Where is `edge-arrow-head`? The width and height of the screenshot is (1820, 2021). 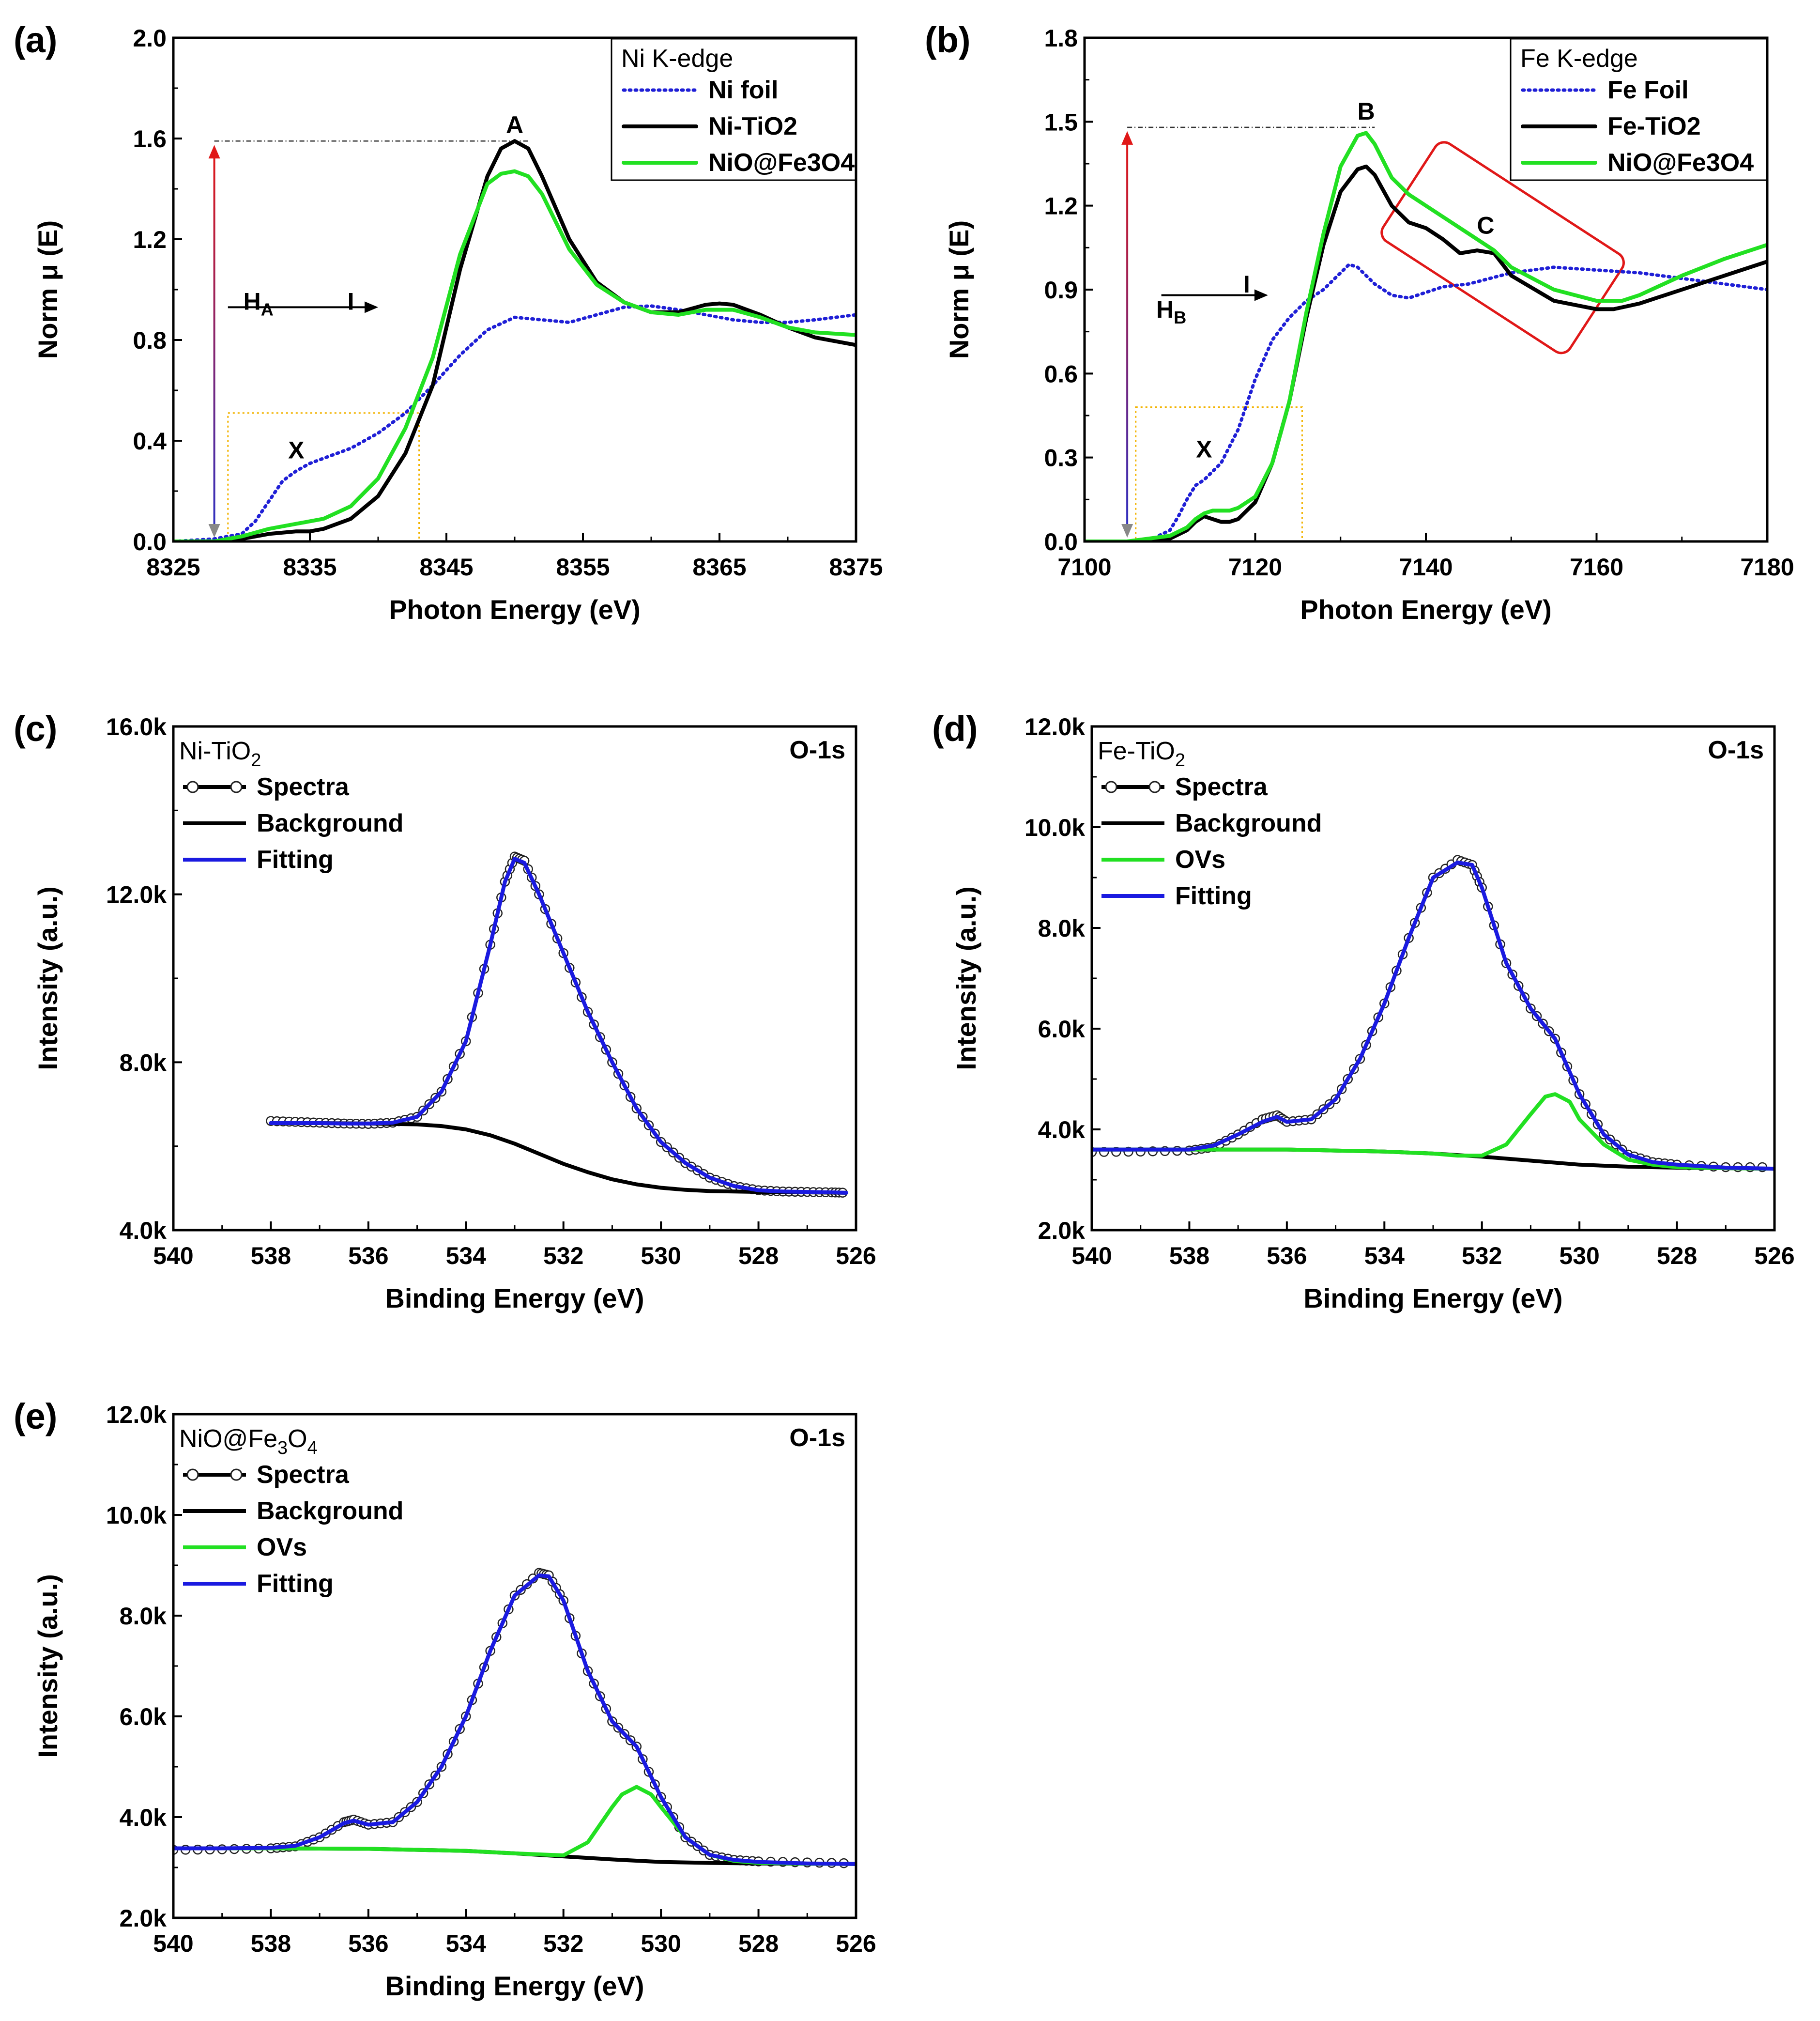 edge-arrow-head is located at coordinates (1261, 295).